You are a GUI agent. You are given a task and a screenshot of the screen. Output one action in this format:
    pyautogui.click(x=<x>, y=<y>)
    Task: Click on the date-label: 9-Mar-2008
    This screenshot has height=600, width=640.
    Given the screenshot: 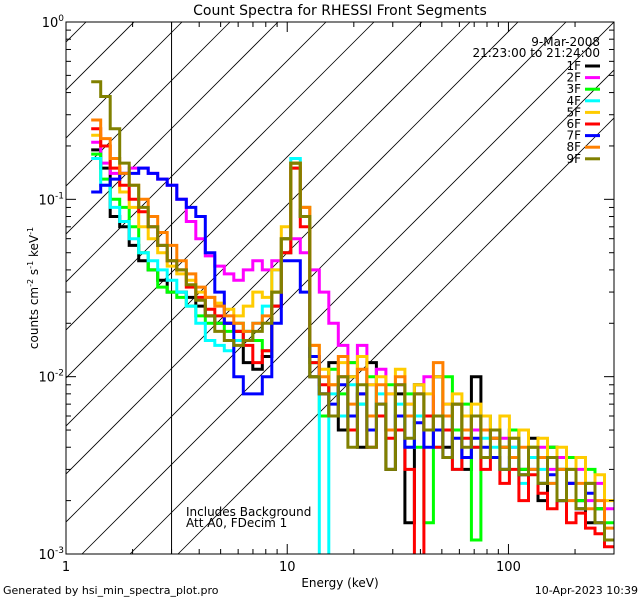 What is the action you would take?
    pyautogui.click(x=565, y=42)
    